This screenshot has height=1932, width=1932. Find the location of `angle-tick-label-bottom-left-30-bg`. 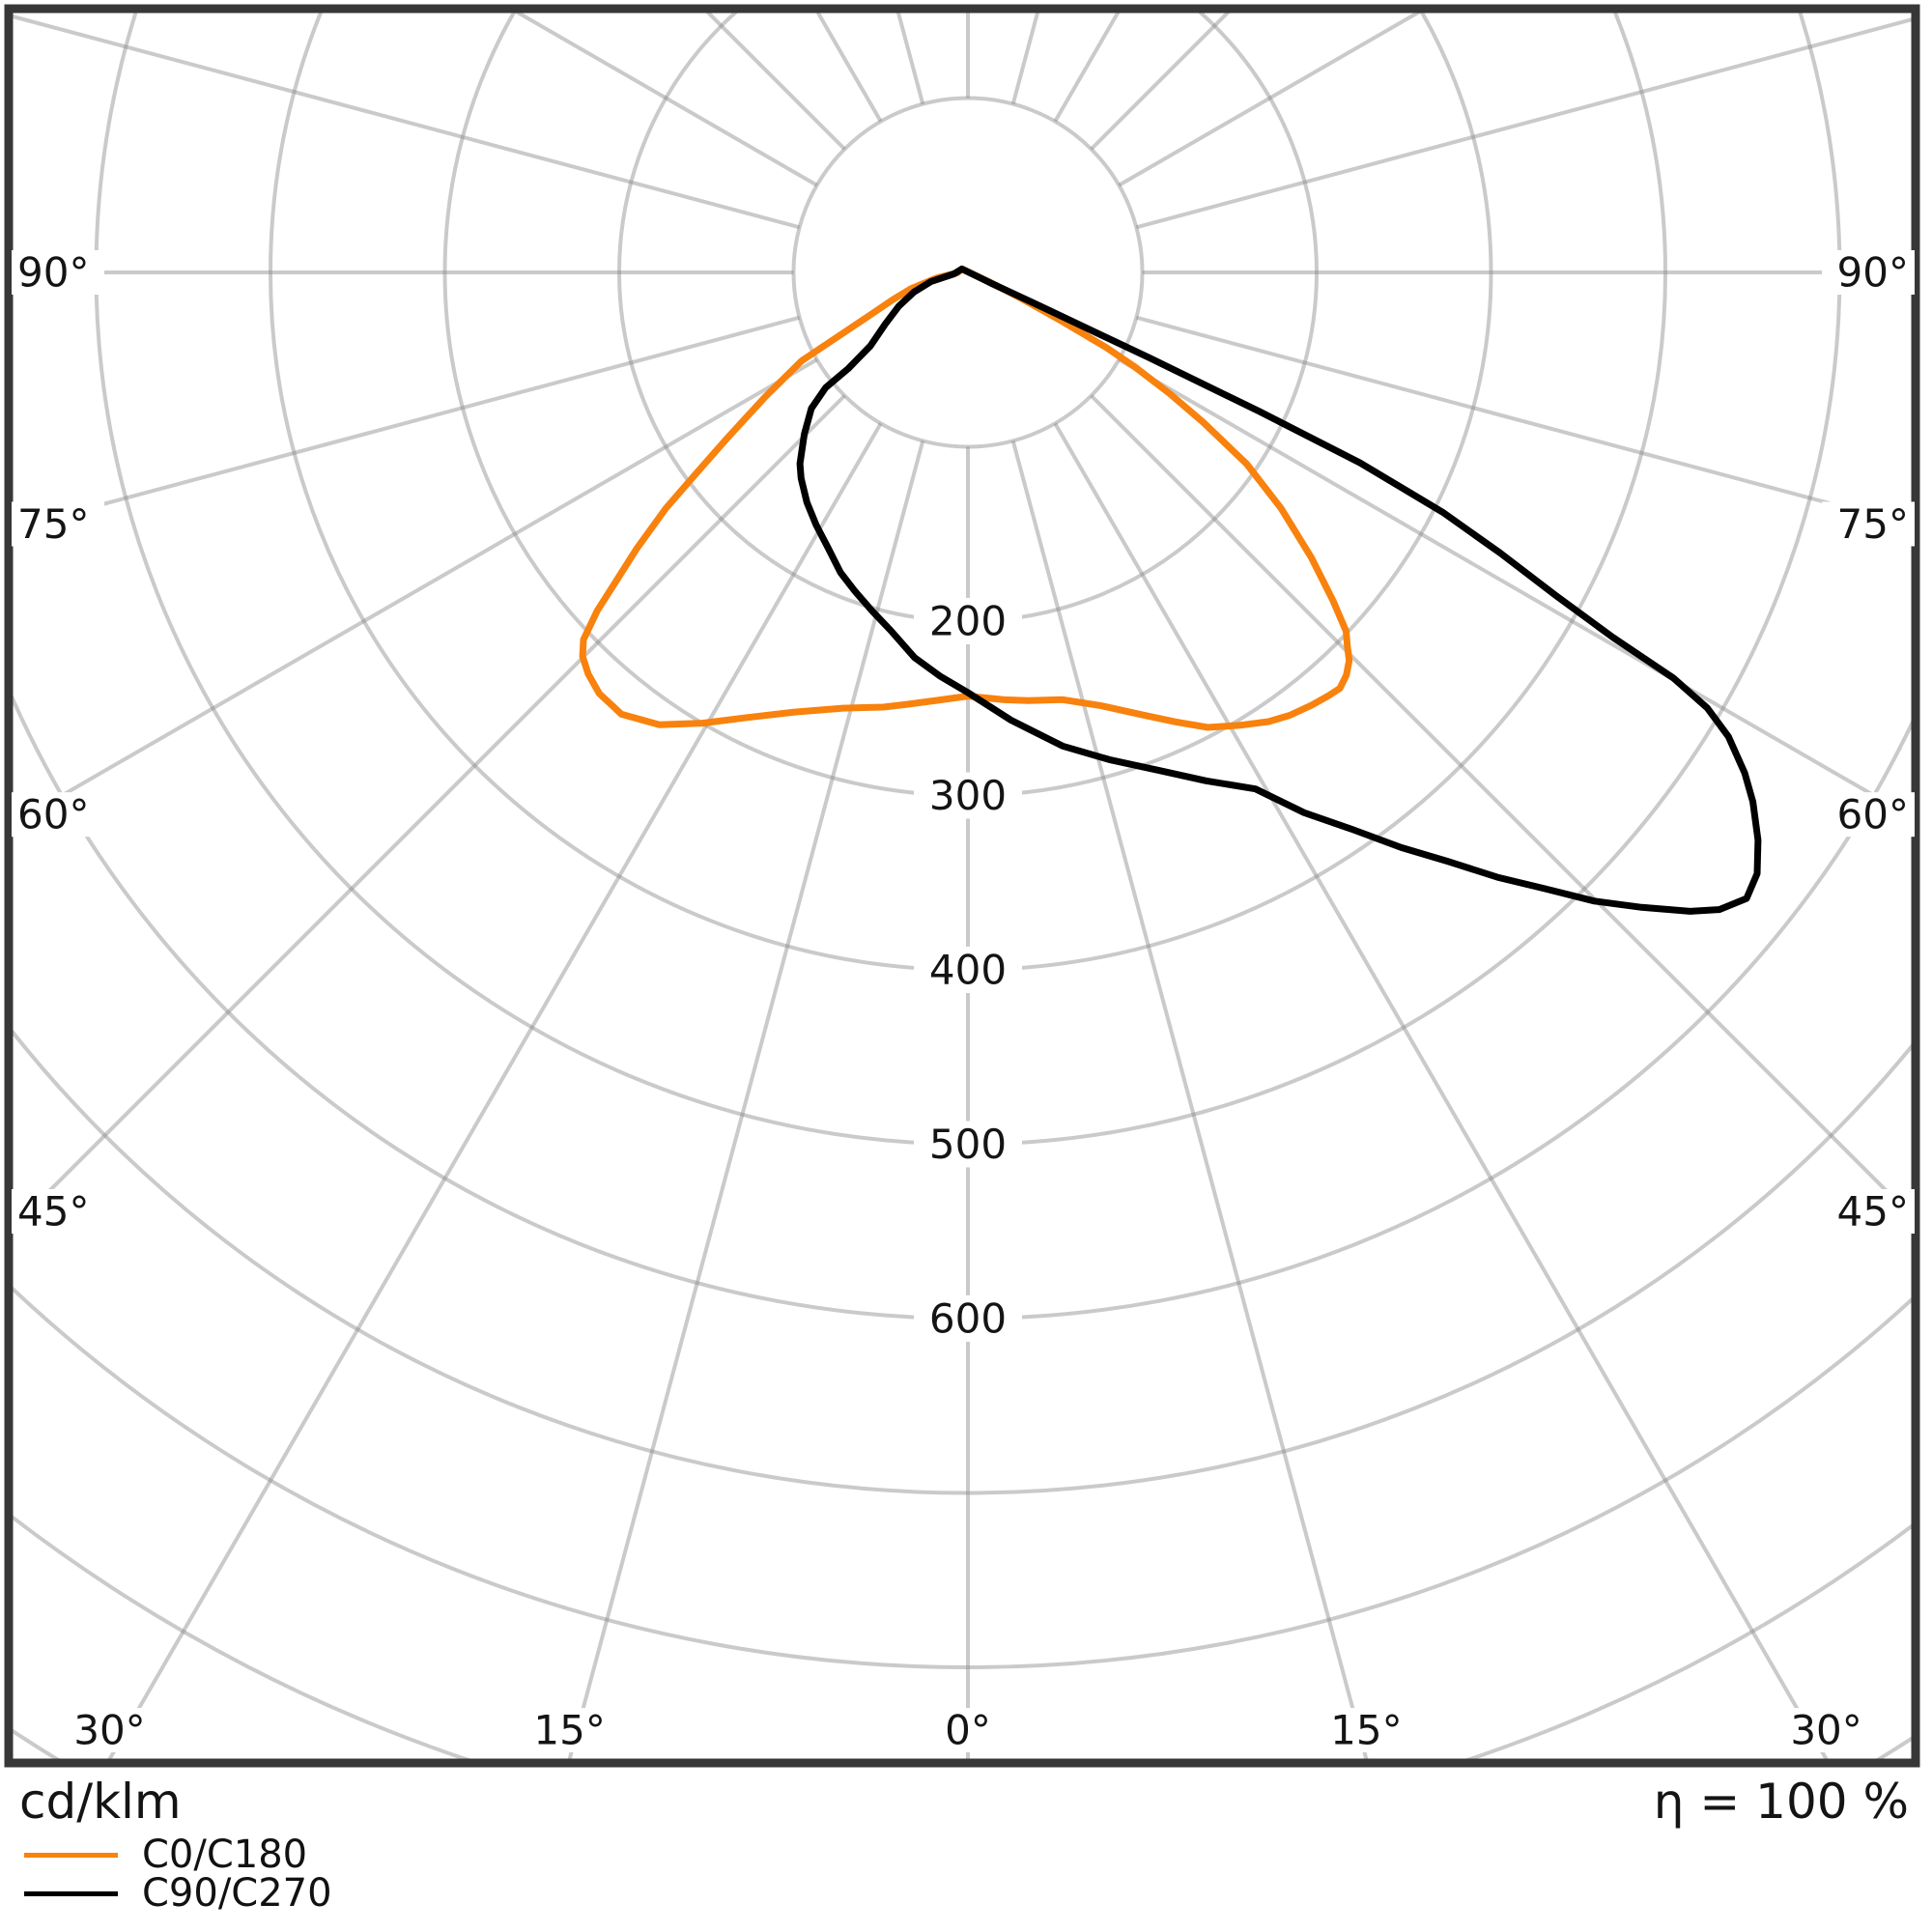

angle-tick-label-bottom-left-30-bg is located at coordinates (109, 1730).